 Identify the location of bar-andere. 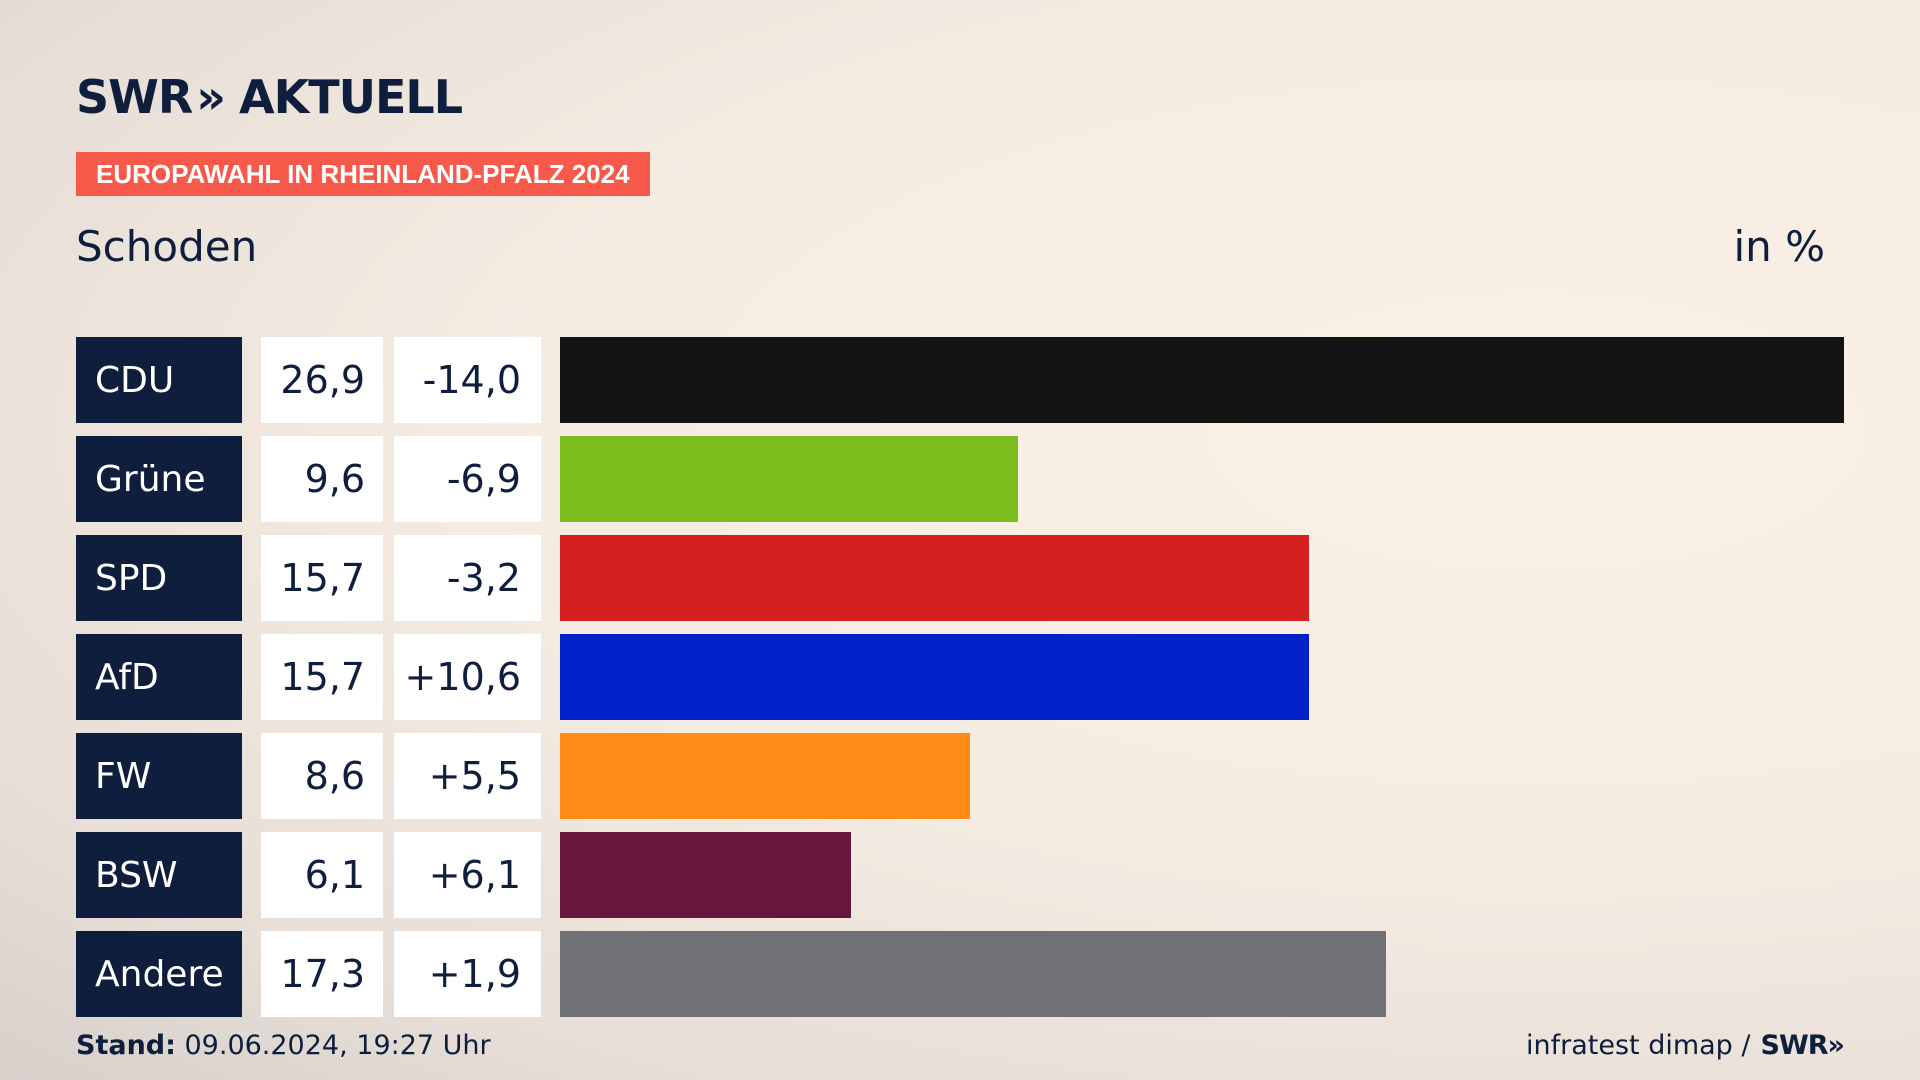
(973, 974).